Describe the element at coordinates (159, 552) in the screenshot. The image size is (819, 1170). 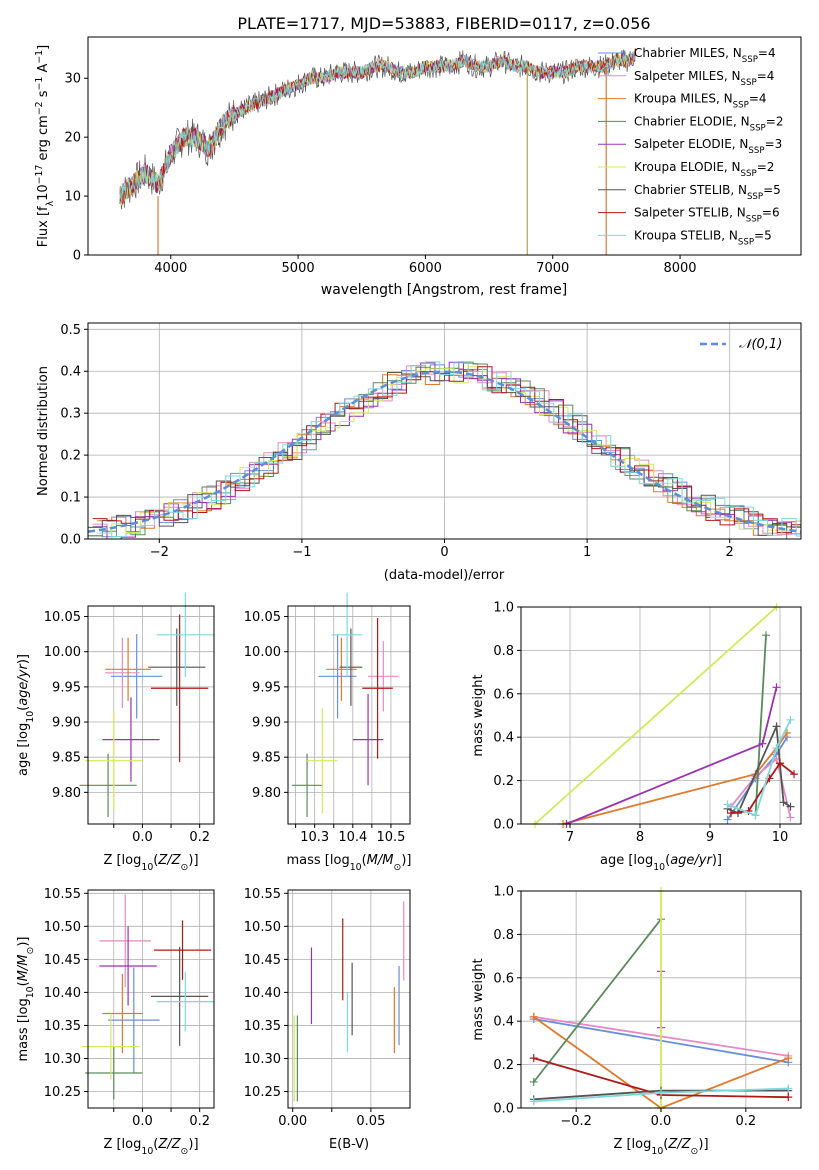
I see `x-tick-label: −2` at that location.